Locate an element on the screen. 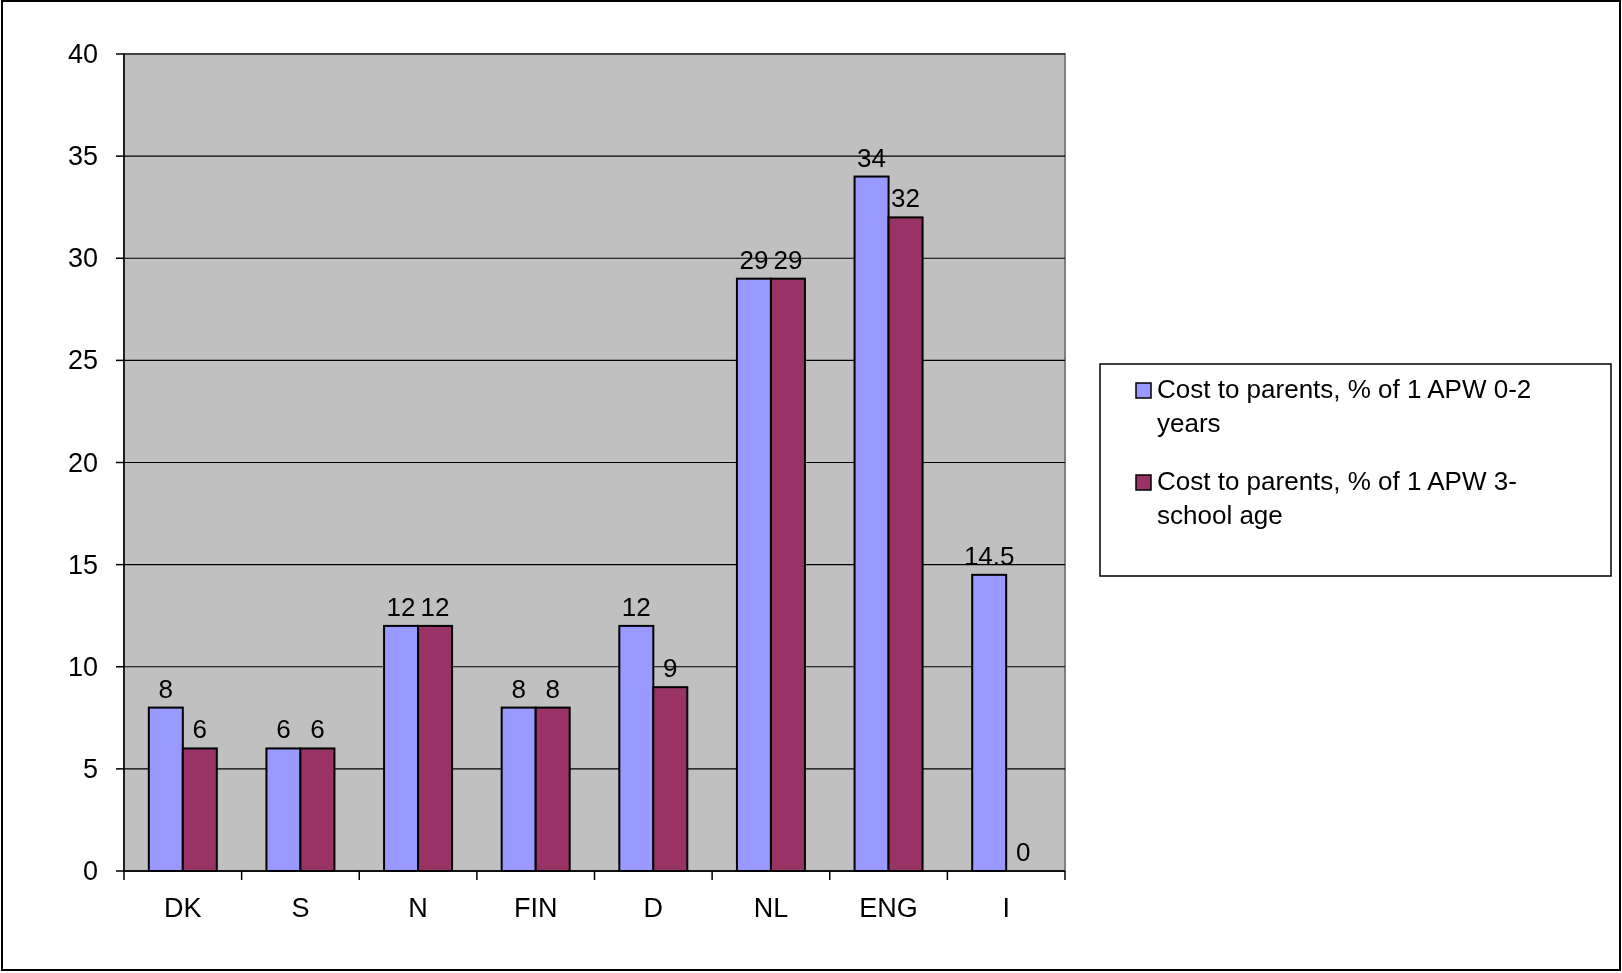 The width and height of the screenshot is (1622, 973). y-tick-label: 30 is located at coordinates (82, 258).